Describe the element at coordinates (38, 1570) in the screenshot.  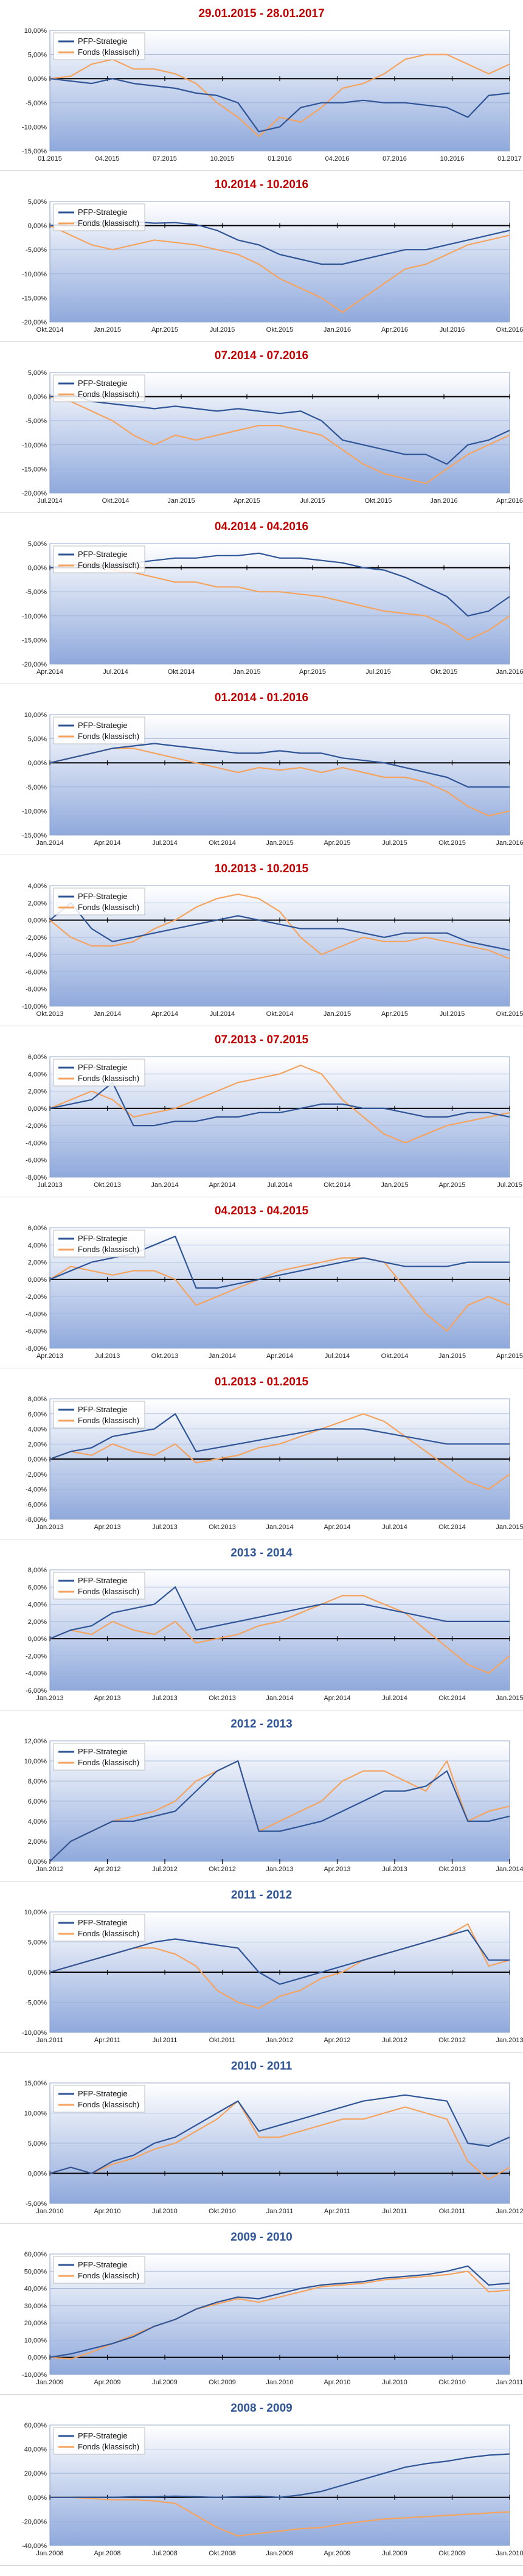
I see `y-tick-label: 8,00%` at that location.